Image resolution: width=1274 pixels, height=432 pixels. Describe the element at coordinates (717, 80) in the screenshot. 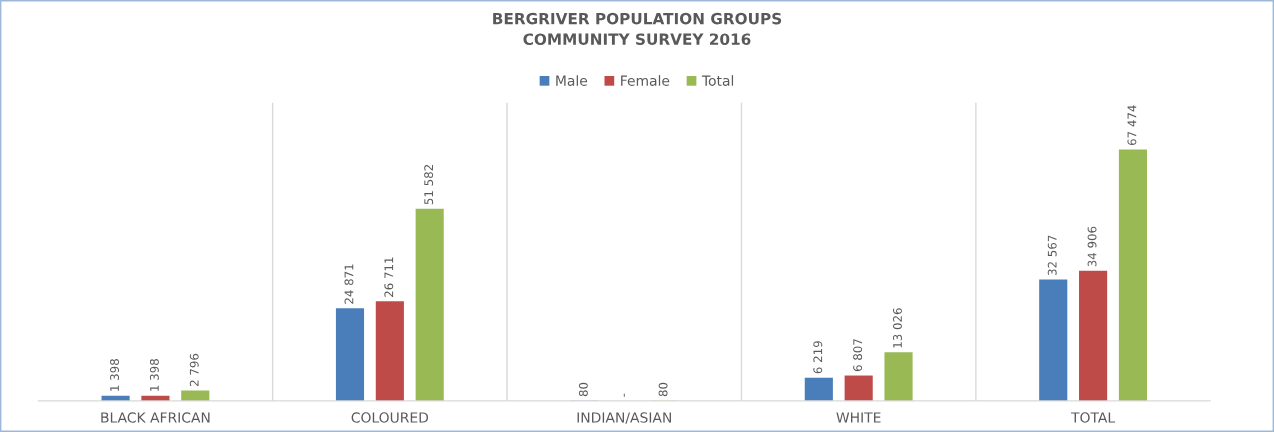

I see `legend-label: Total` at that location.